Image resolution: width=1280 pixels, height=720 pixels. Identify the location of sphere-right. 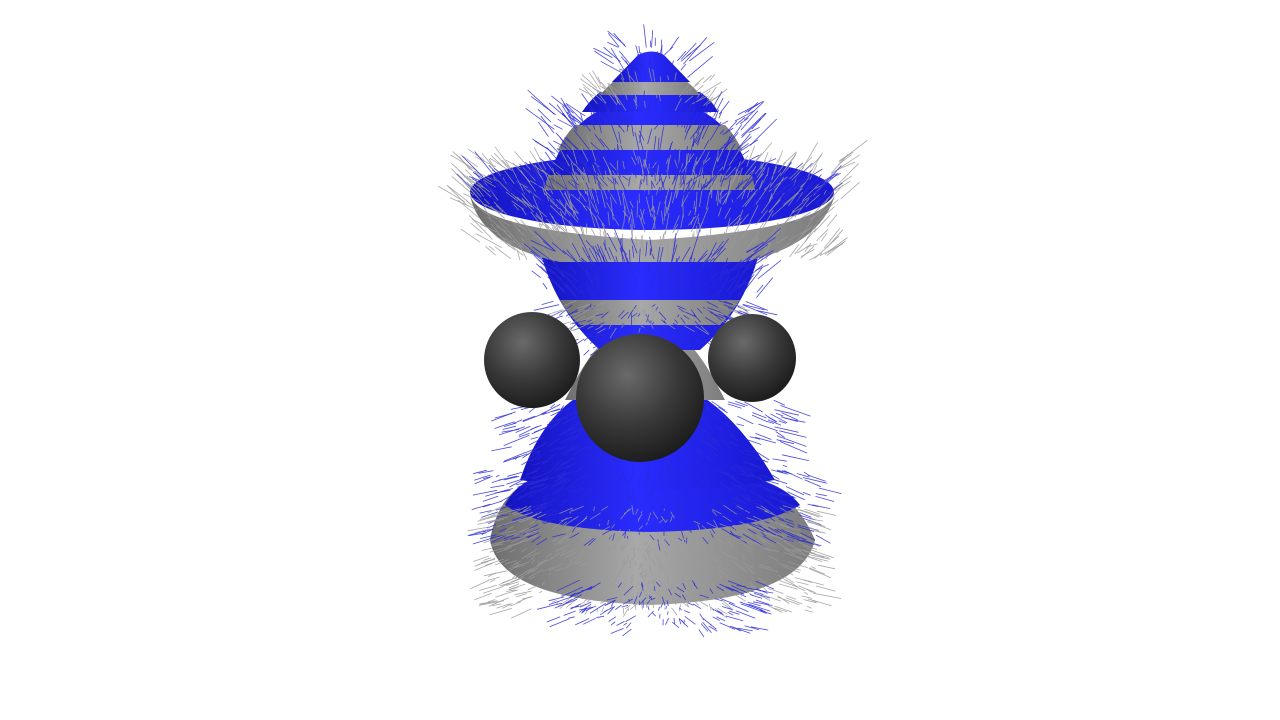
(752, 358).